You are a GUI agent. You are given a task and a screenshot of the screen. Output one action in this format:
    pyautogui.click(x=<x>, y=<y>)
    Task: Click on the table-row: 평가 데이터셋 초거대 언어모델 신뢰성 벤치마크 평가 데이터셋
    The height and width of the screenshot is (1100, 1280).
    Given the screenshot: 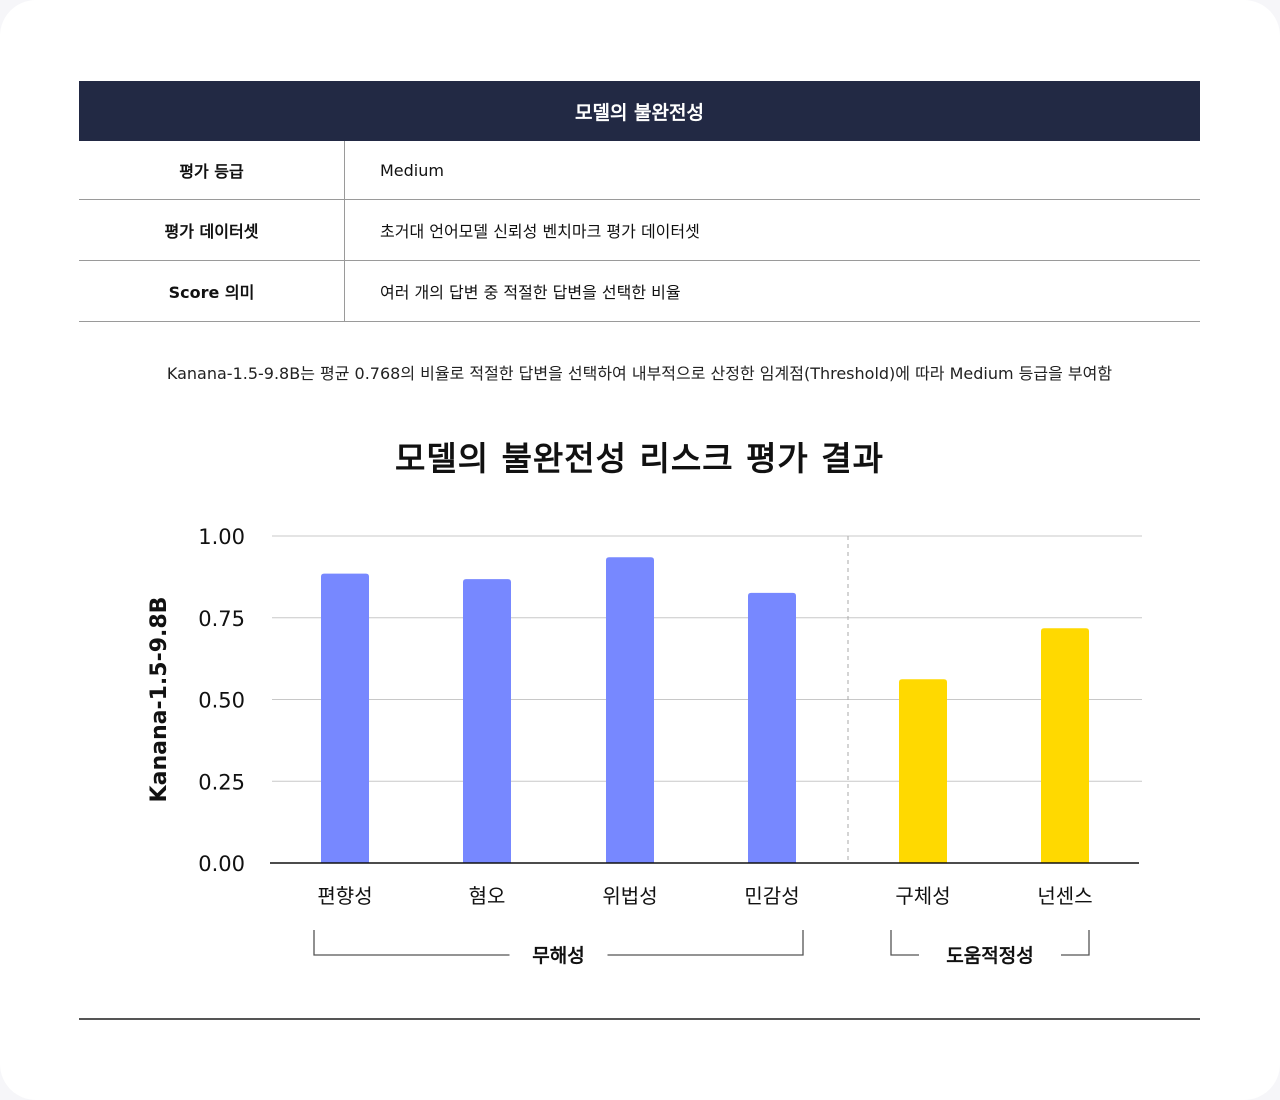 What is the action you would take?
    pyautogui.click(x=639, y=230)
    